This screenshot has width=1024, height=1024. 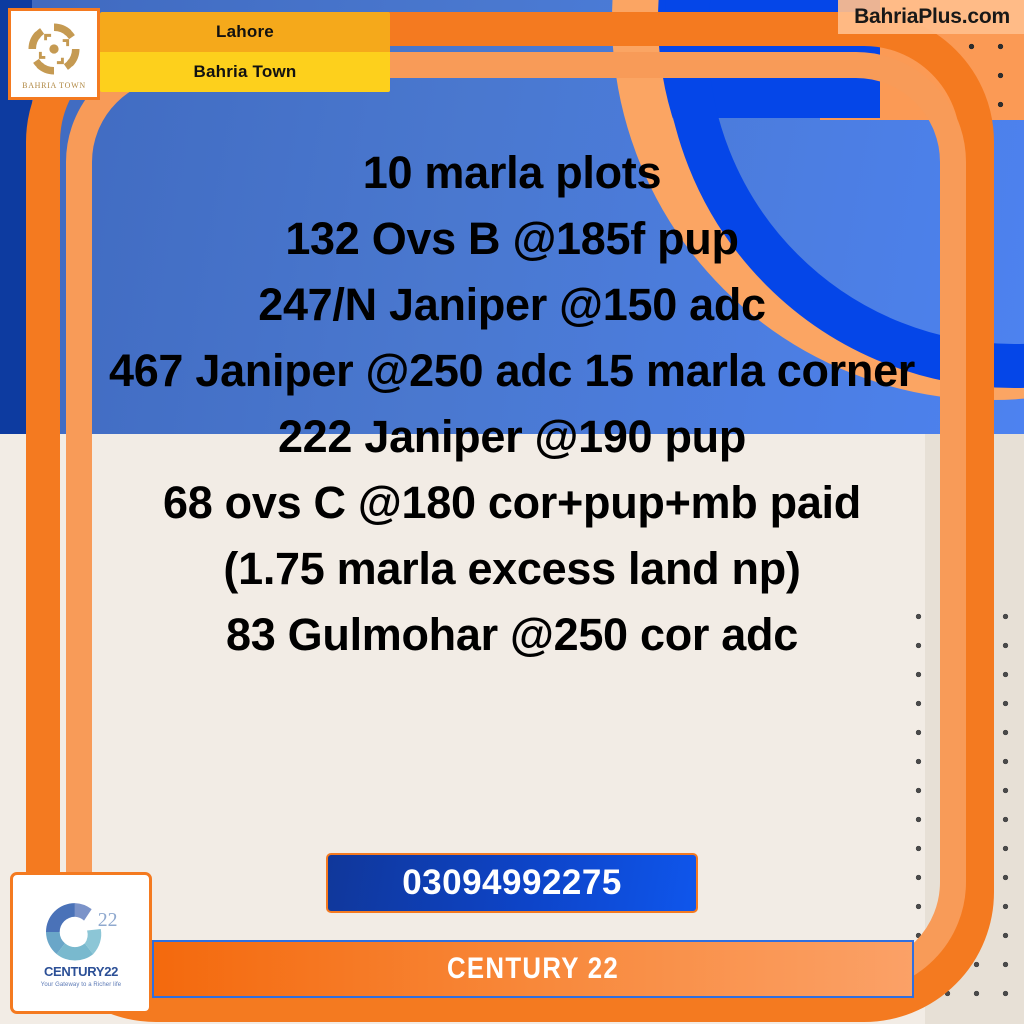 I want to click on site-url-chip: BahriaPlus.com, so click(x=931, y=17).